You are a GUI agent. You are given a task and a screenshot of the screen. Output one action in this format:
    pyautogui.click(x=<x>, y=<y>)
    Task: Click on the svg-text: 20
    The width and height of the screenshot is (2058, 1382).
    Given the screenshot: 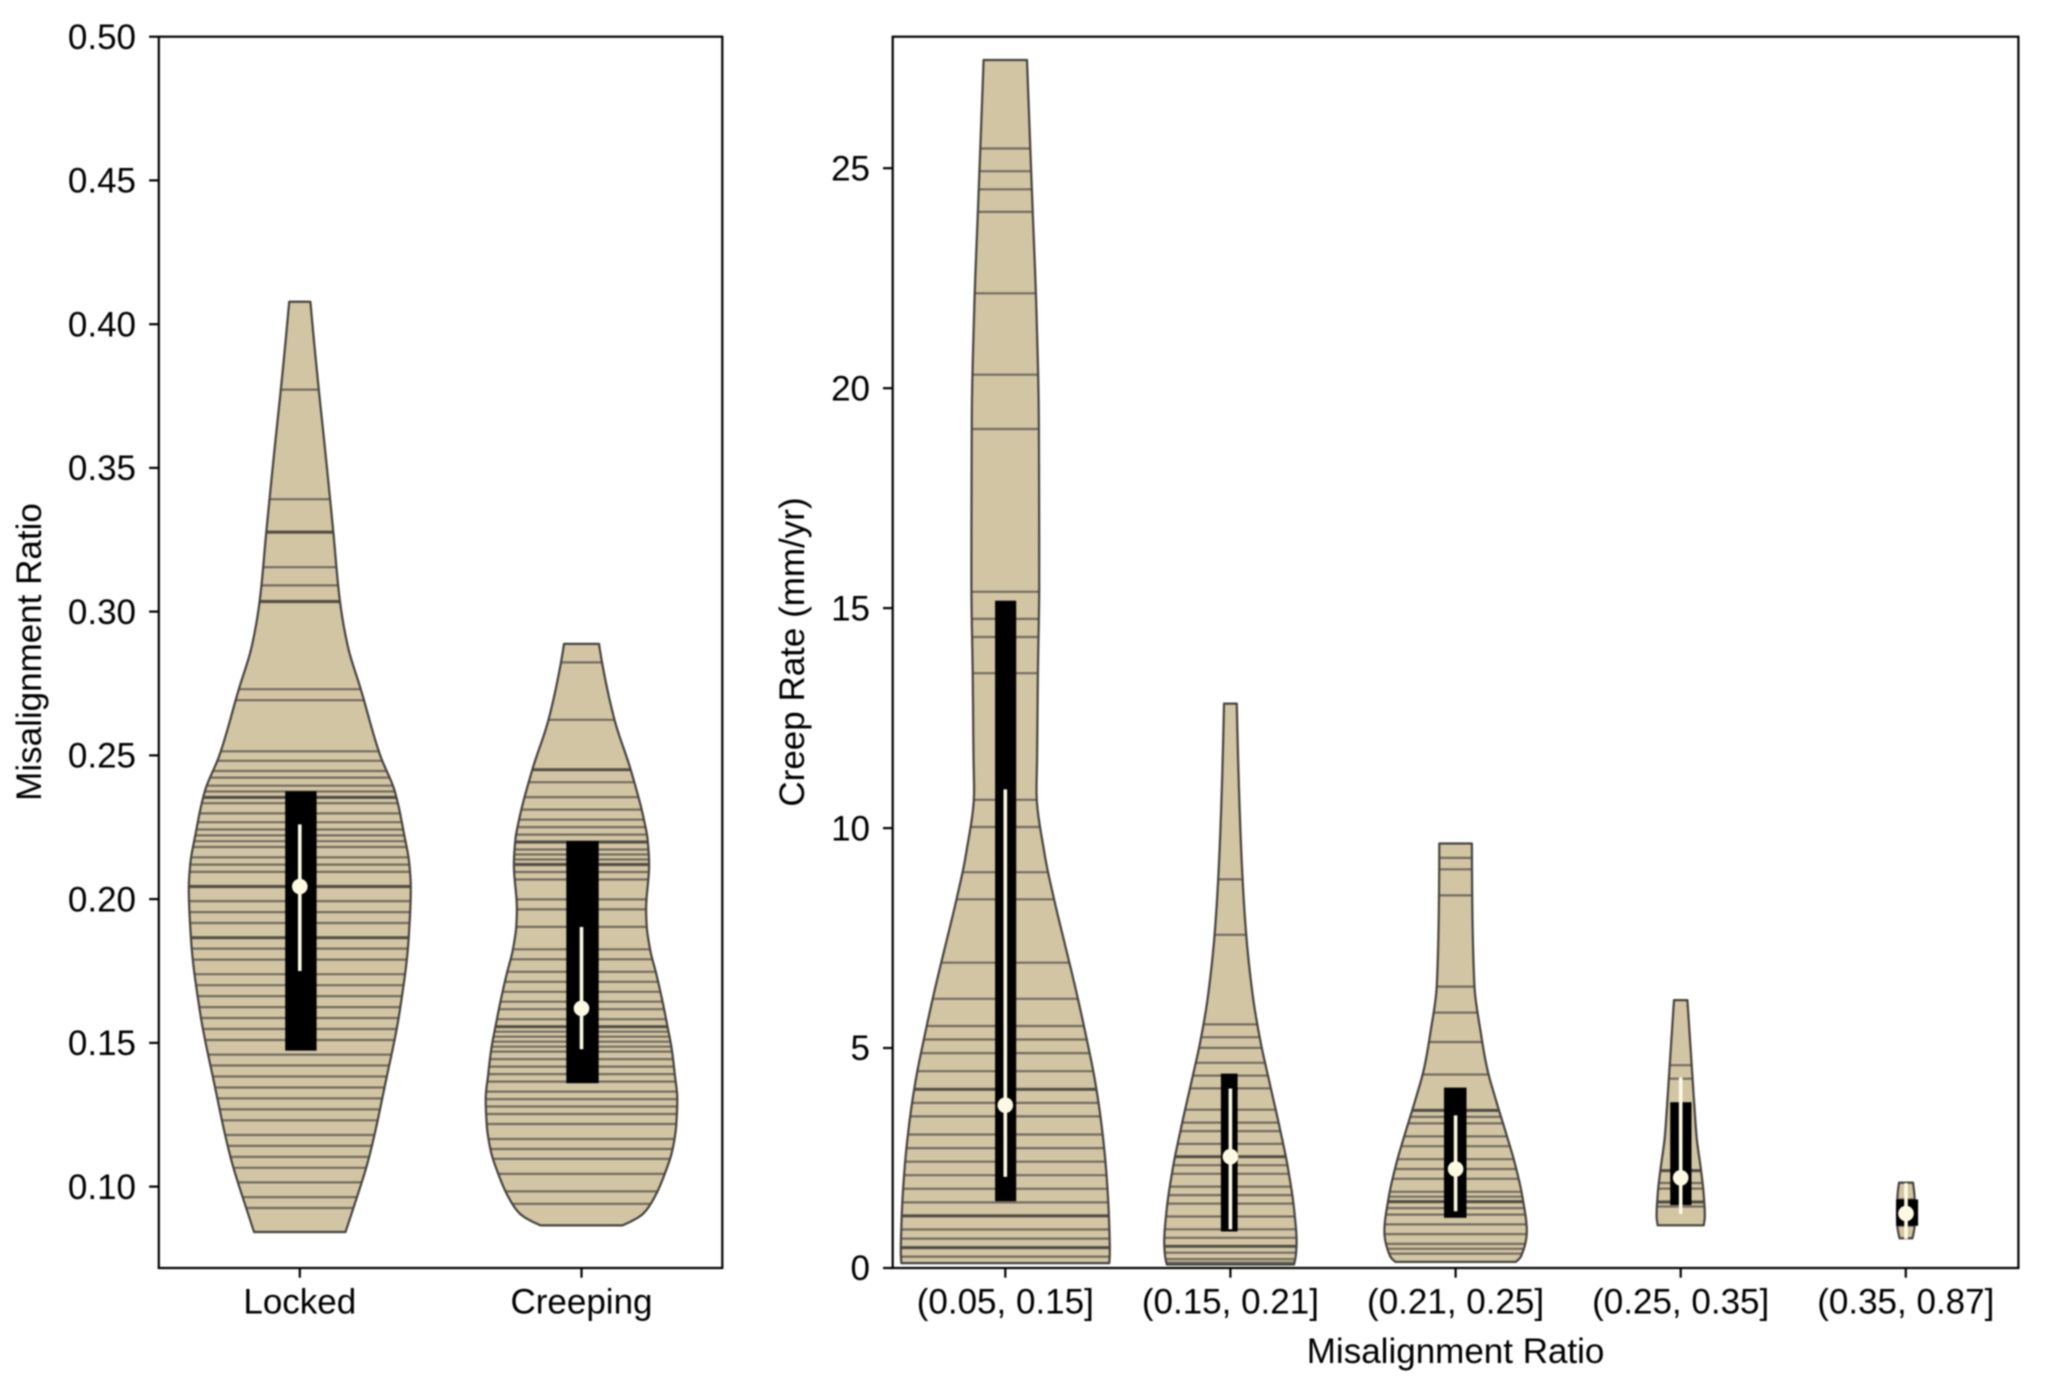 What is the action you would take?
    pyautogui.click(x=850, y=388)
    